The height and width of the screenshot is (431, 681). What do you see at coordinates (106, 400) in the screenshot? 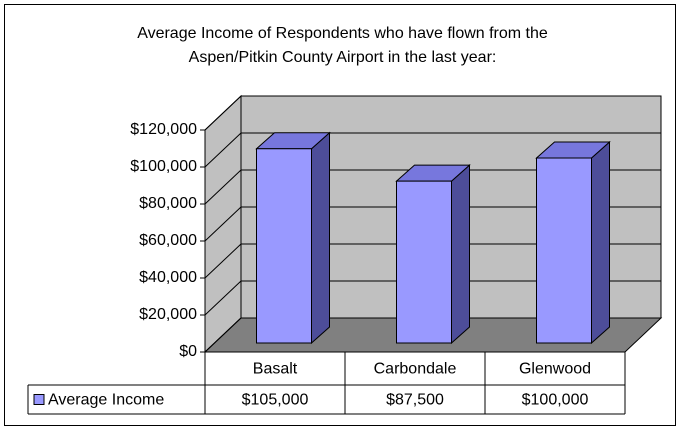
I see `legend-label: Average Income` at bounding box center [106, 400].